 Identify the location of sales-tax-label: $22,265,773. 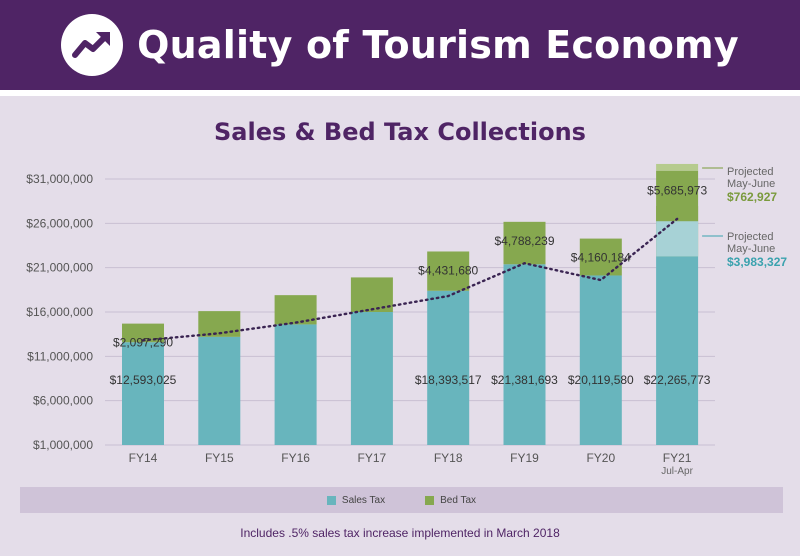
(677, 380).